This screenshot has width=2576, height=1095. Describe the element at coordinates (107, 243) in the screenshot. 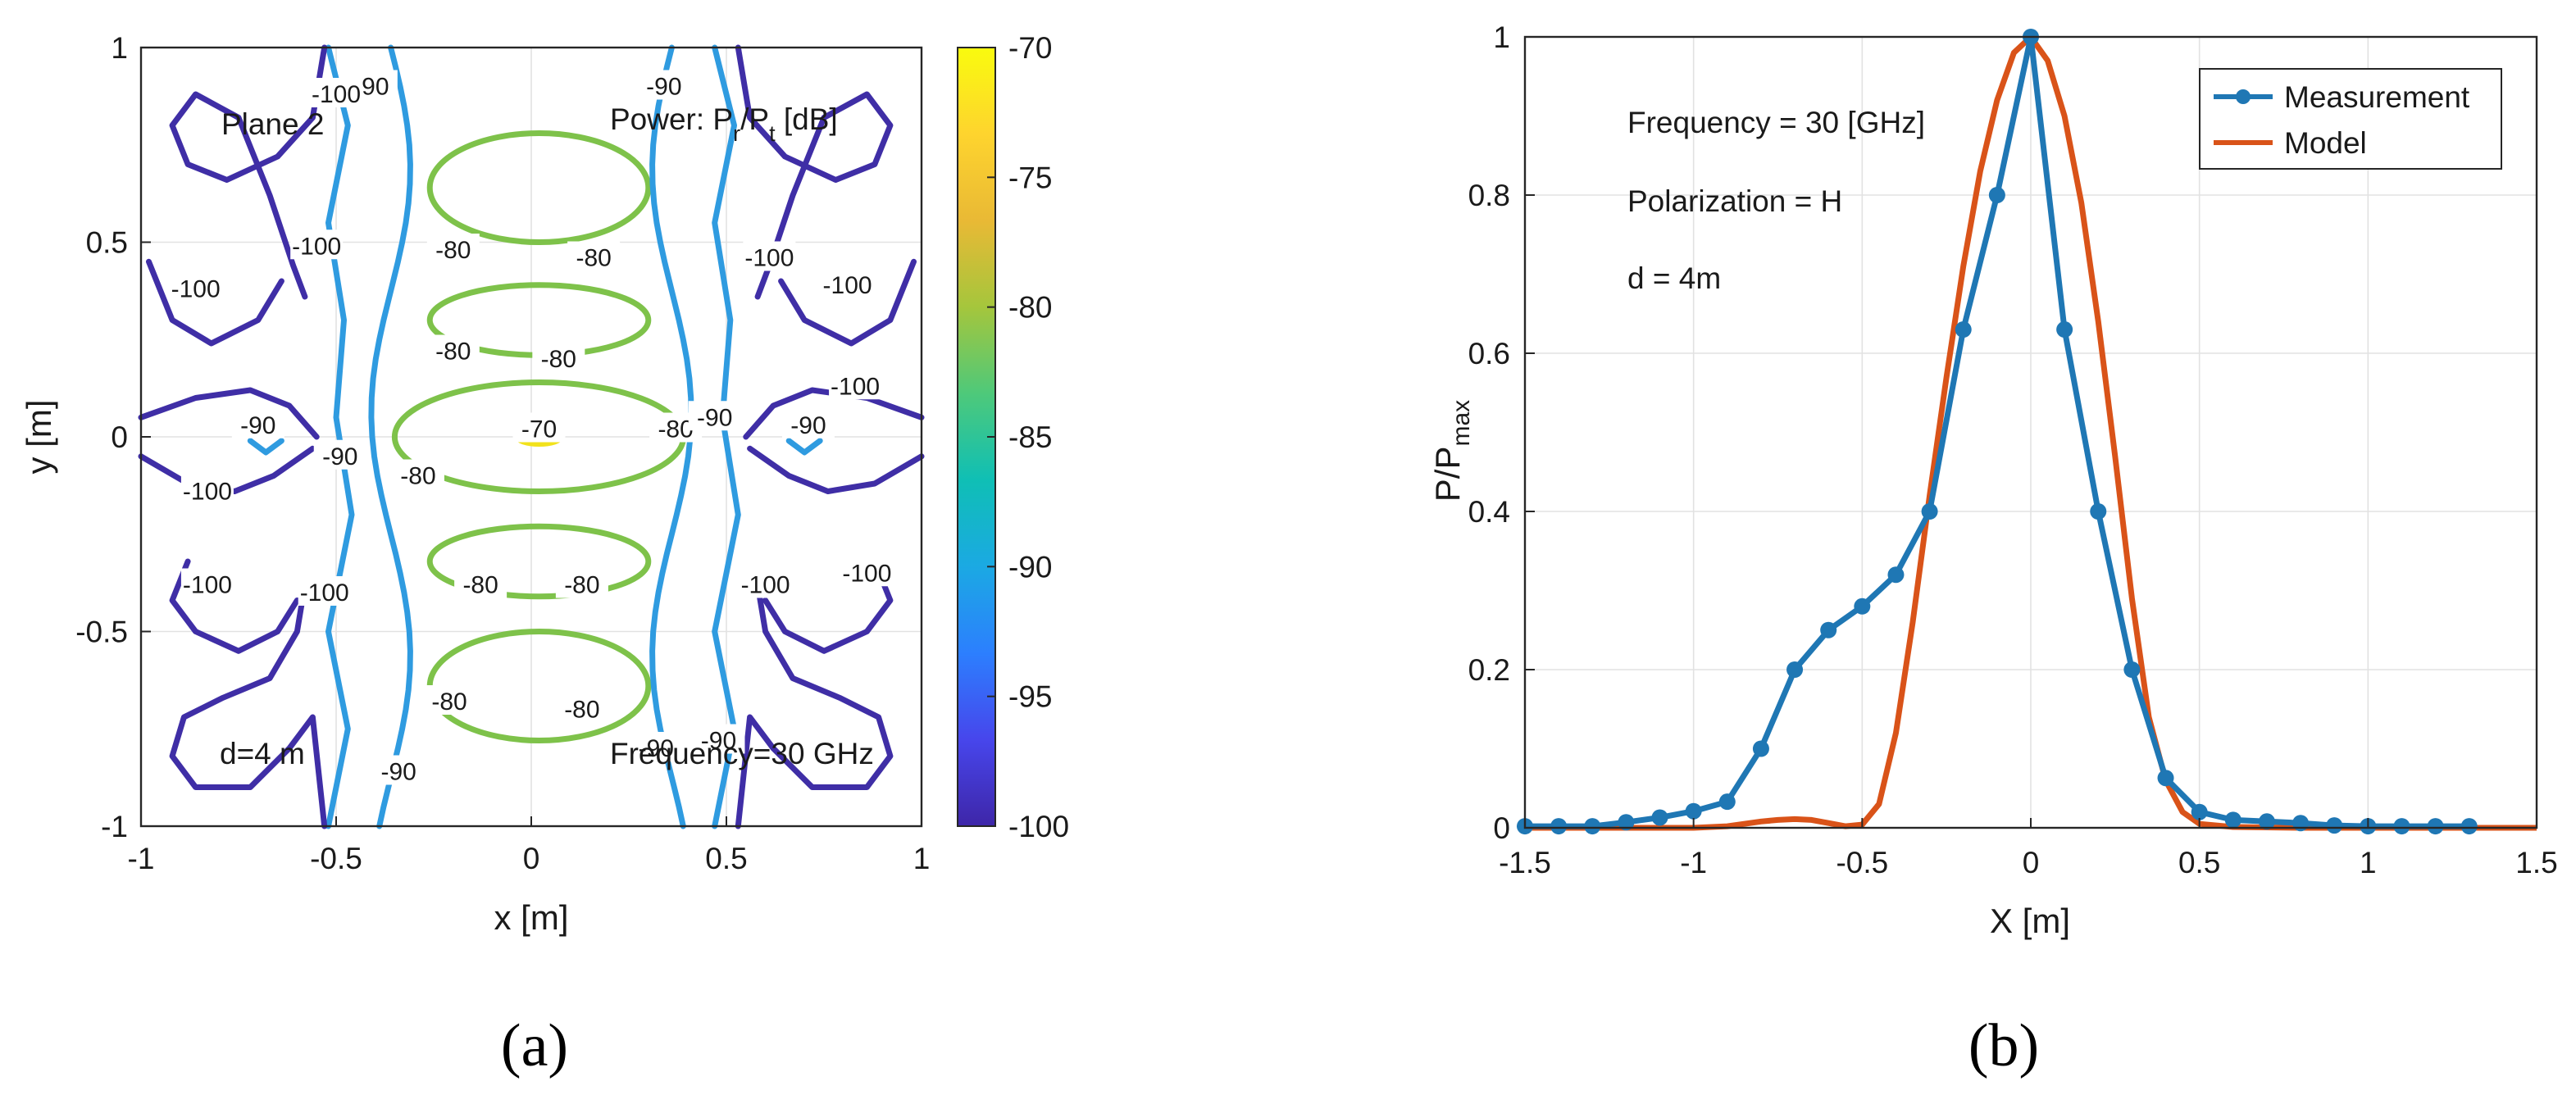

I see `contour-y-tick-label: 0.5` at that location.